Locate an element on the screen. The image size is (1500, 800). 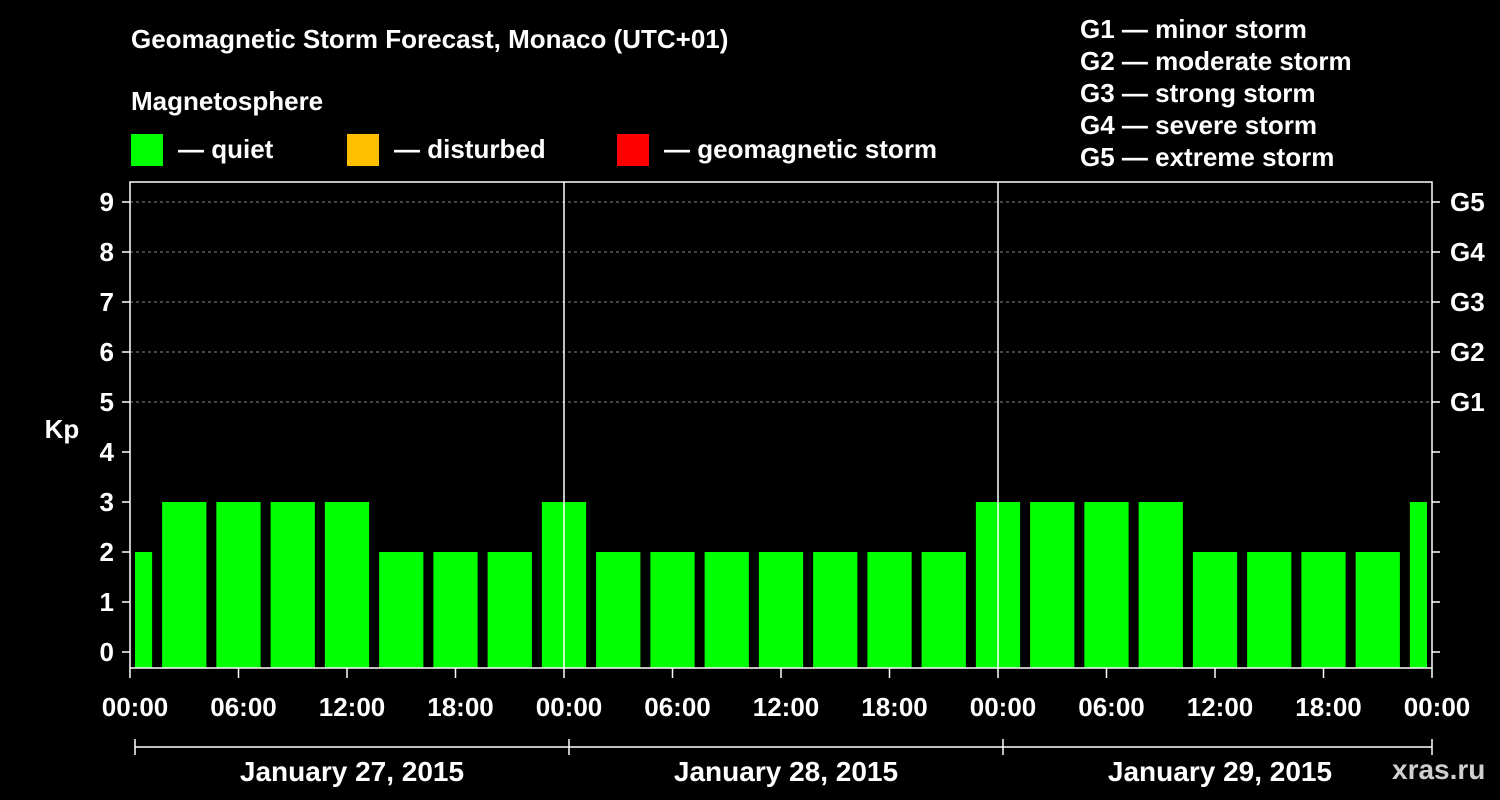
watermark: xras.ru is located at coordinates (1439, 769).